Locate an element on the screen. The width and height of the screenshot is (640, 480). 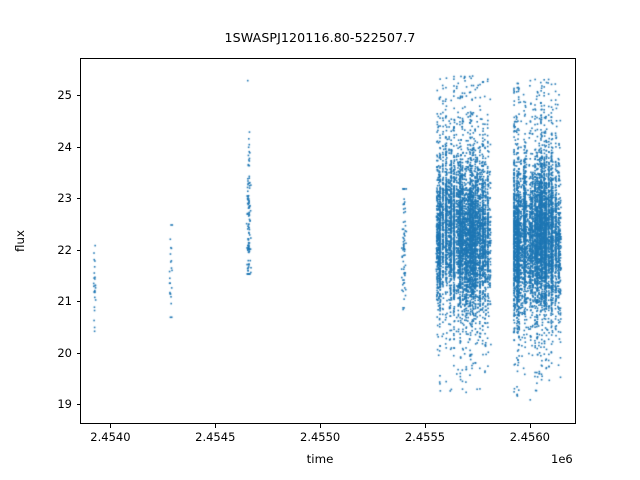
y-tick-label: 19 is located at coordinates (64, 404).